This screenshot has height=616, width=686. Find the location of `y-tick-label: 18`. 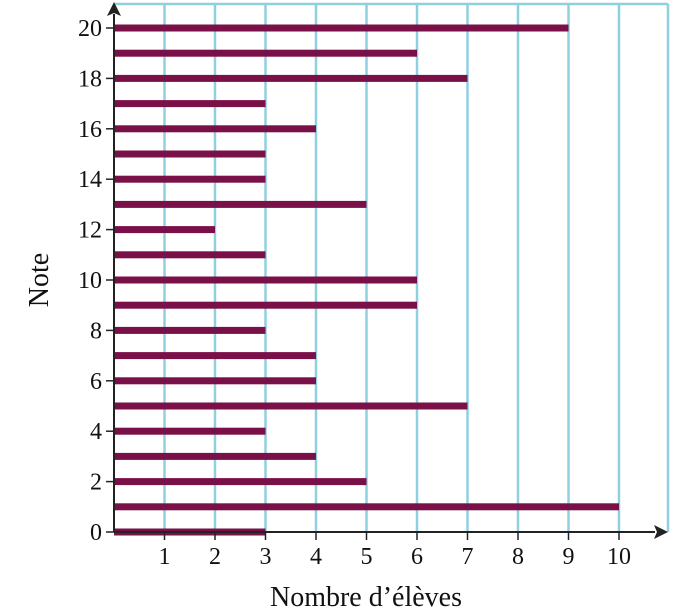

y-tick-label: 18 is located at coordinates (90, 79).